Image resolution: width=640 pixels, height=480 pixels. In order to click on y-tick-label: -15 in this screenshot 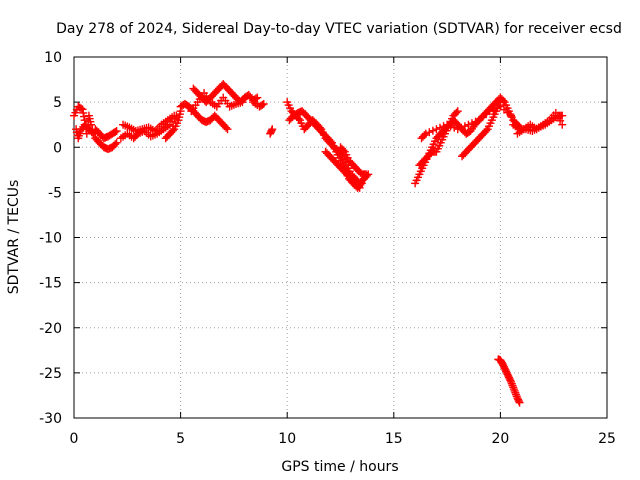, I will do `click(50, 284)`.